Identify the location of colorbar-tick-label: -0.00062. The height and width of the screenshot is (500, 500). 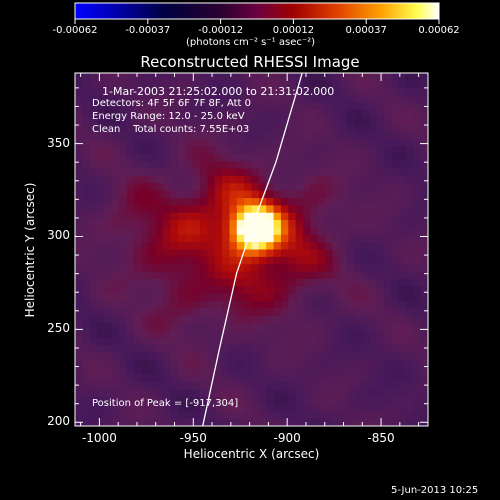
(75, 30).